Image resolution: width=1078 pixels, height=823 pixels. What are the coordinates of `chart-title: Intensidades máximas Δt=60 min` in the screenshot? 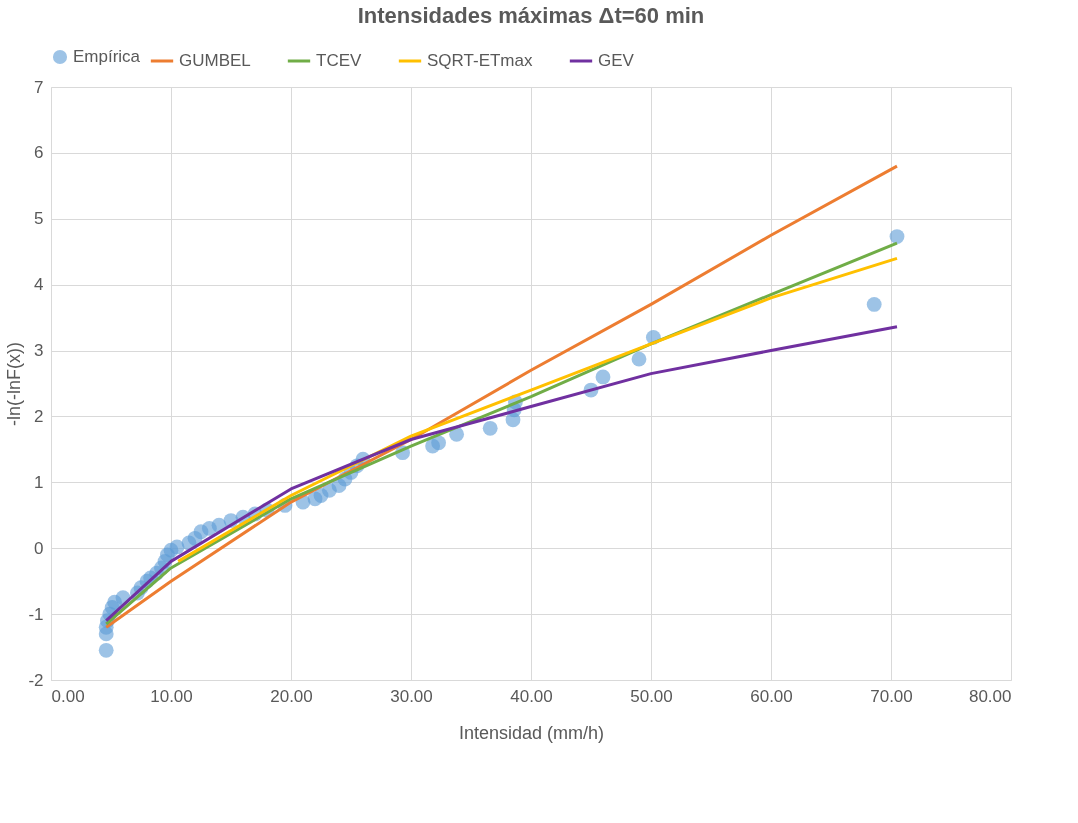 It's located at (531, 15).